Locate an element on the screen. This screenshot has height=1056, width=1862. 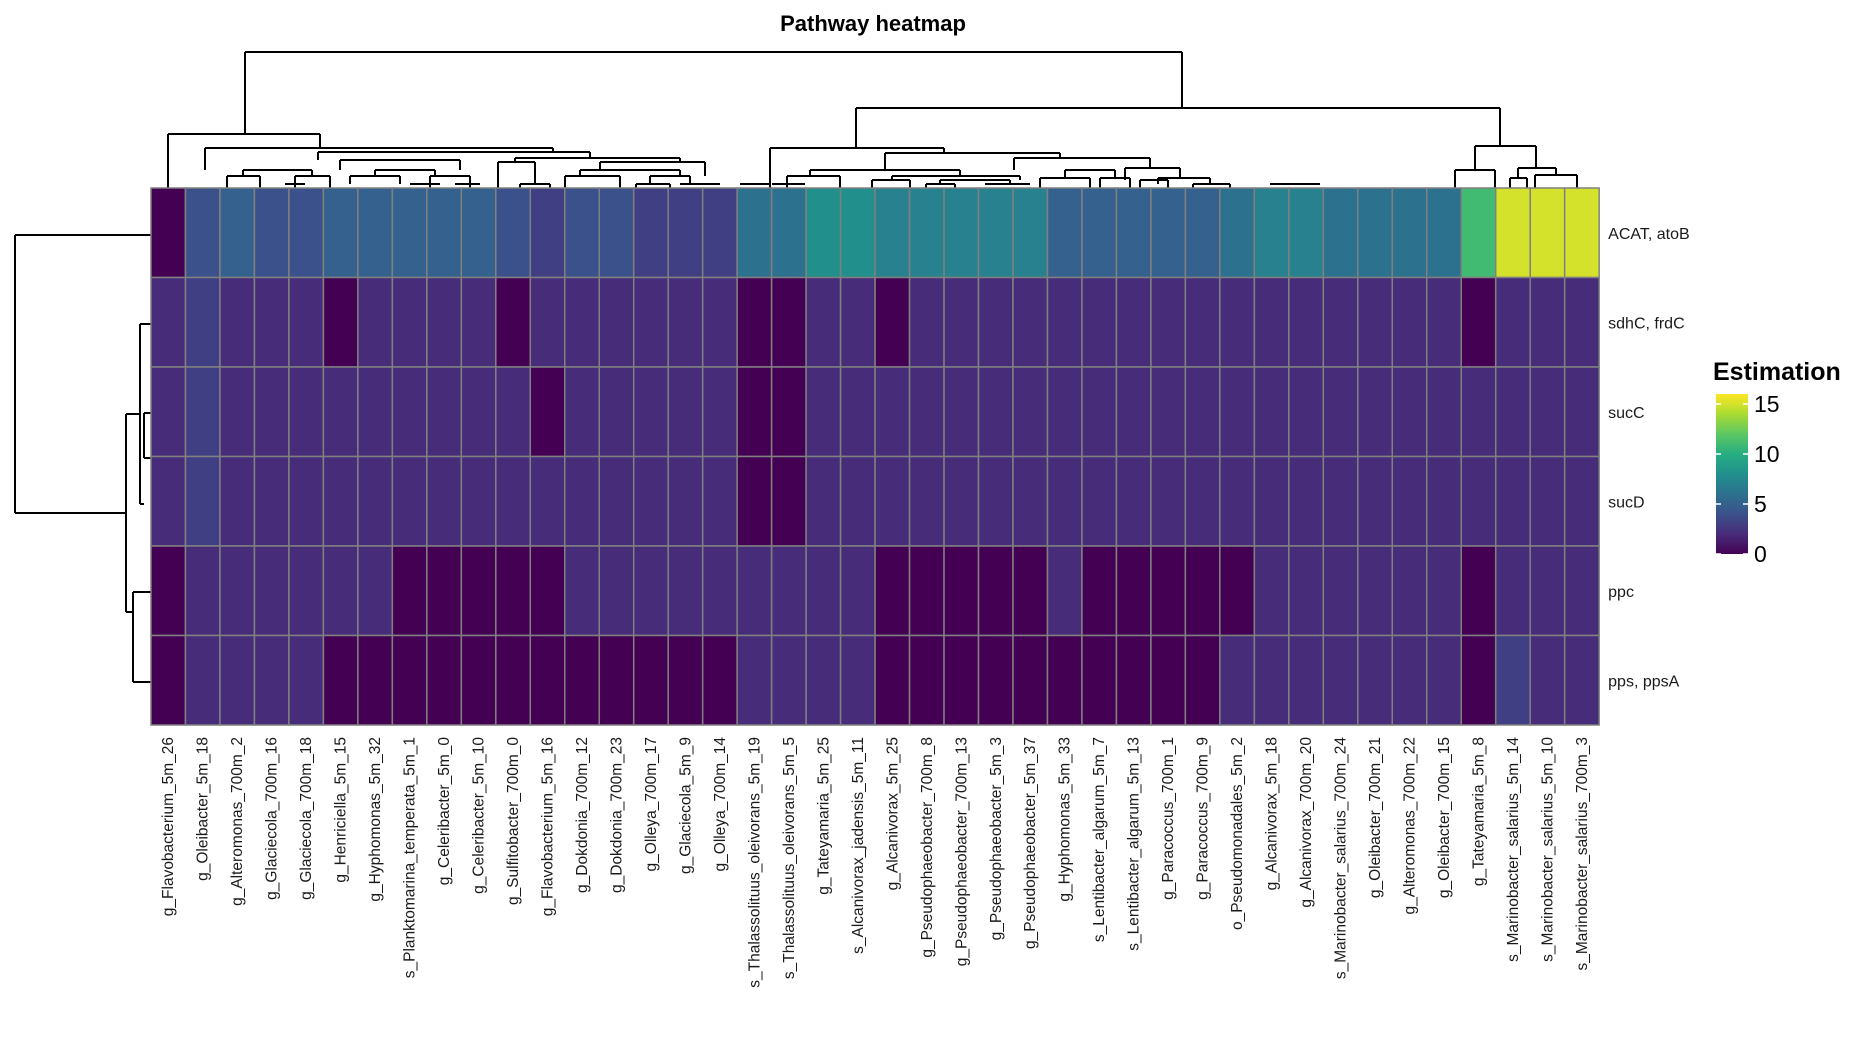
column-label: g_Oleibacter_700m_15 is located at coordinates (1444, 817).